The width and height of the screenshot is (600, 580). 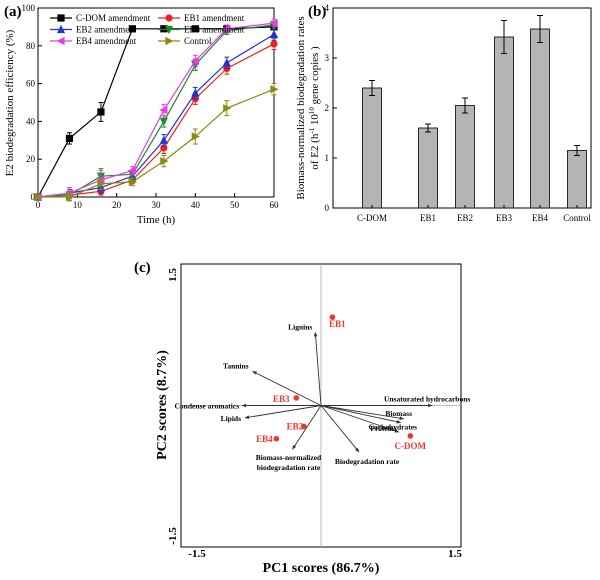 I want to click on panel-c-label: (c), so click(x=142, y=268).